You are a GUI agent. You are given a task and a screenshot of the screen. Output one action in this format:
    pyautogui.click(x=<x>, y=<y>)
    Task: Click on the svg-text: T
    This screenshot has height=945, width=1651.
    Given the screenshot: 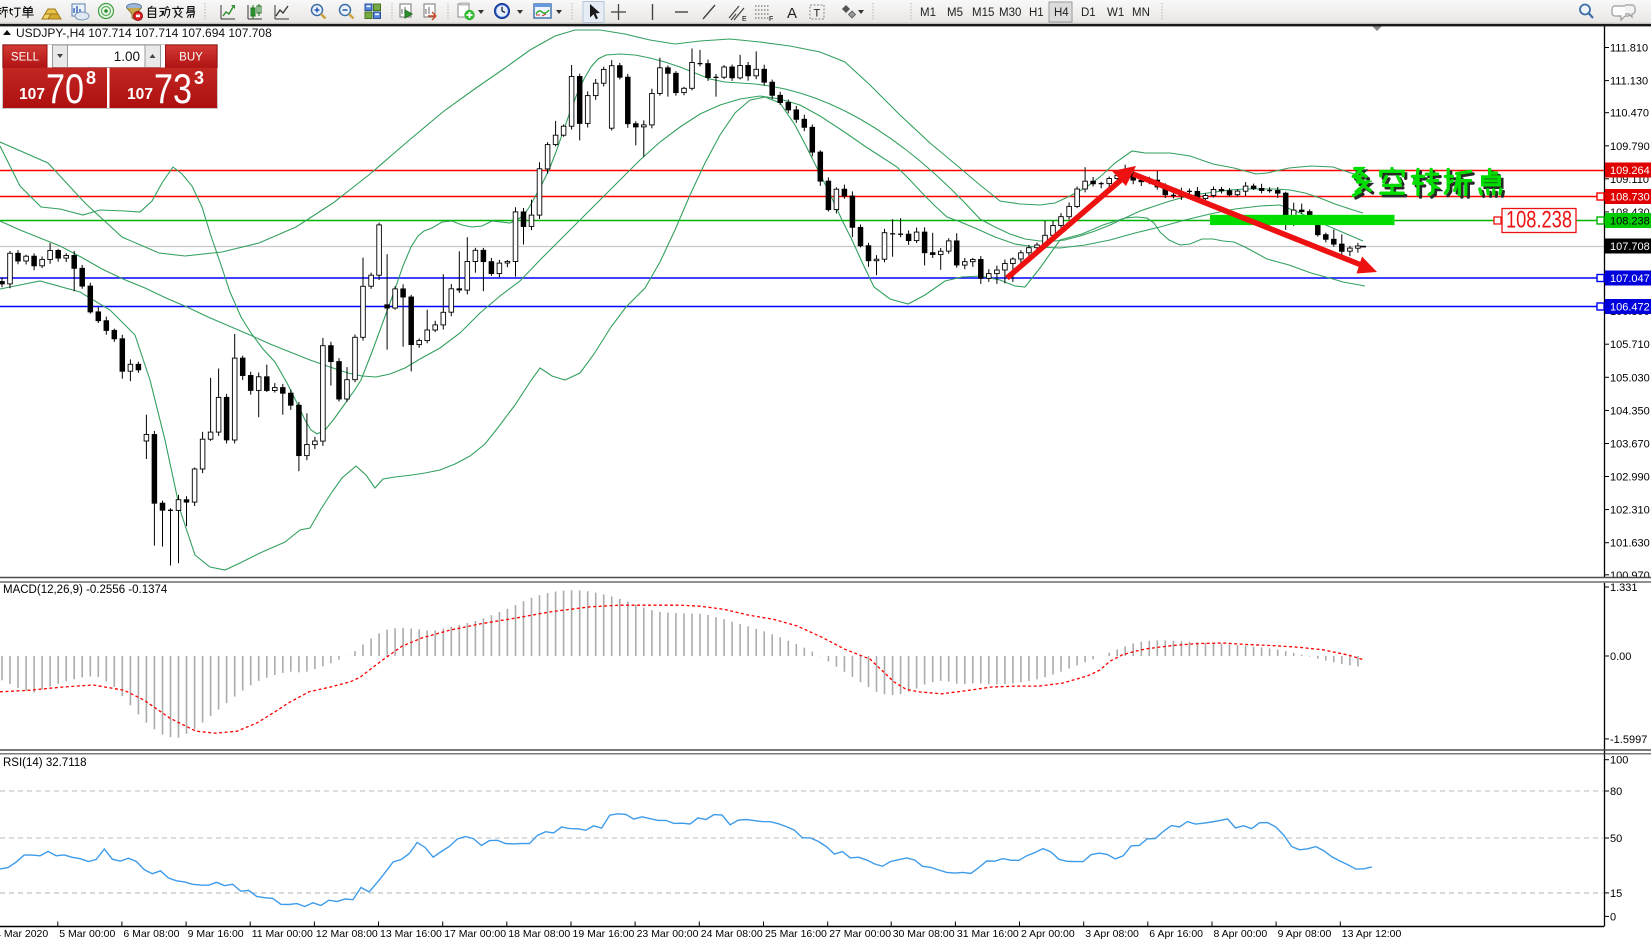 What is the action you would take?
    pyautogui.click(x=817, y=14)
    